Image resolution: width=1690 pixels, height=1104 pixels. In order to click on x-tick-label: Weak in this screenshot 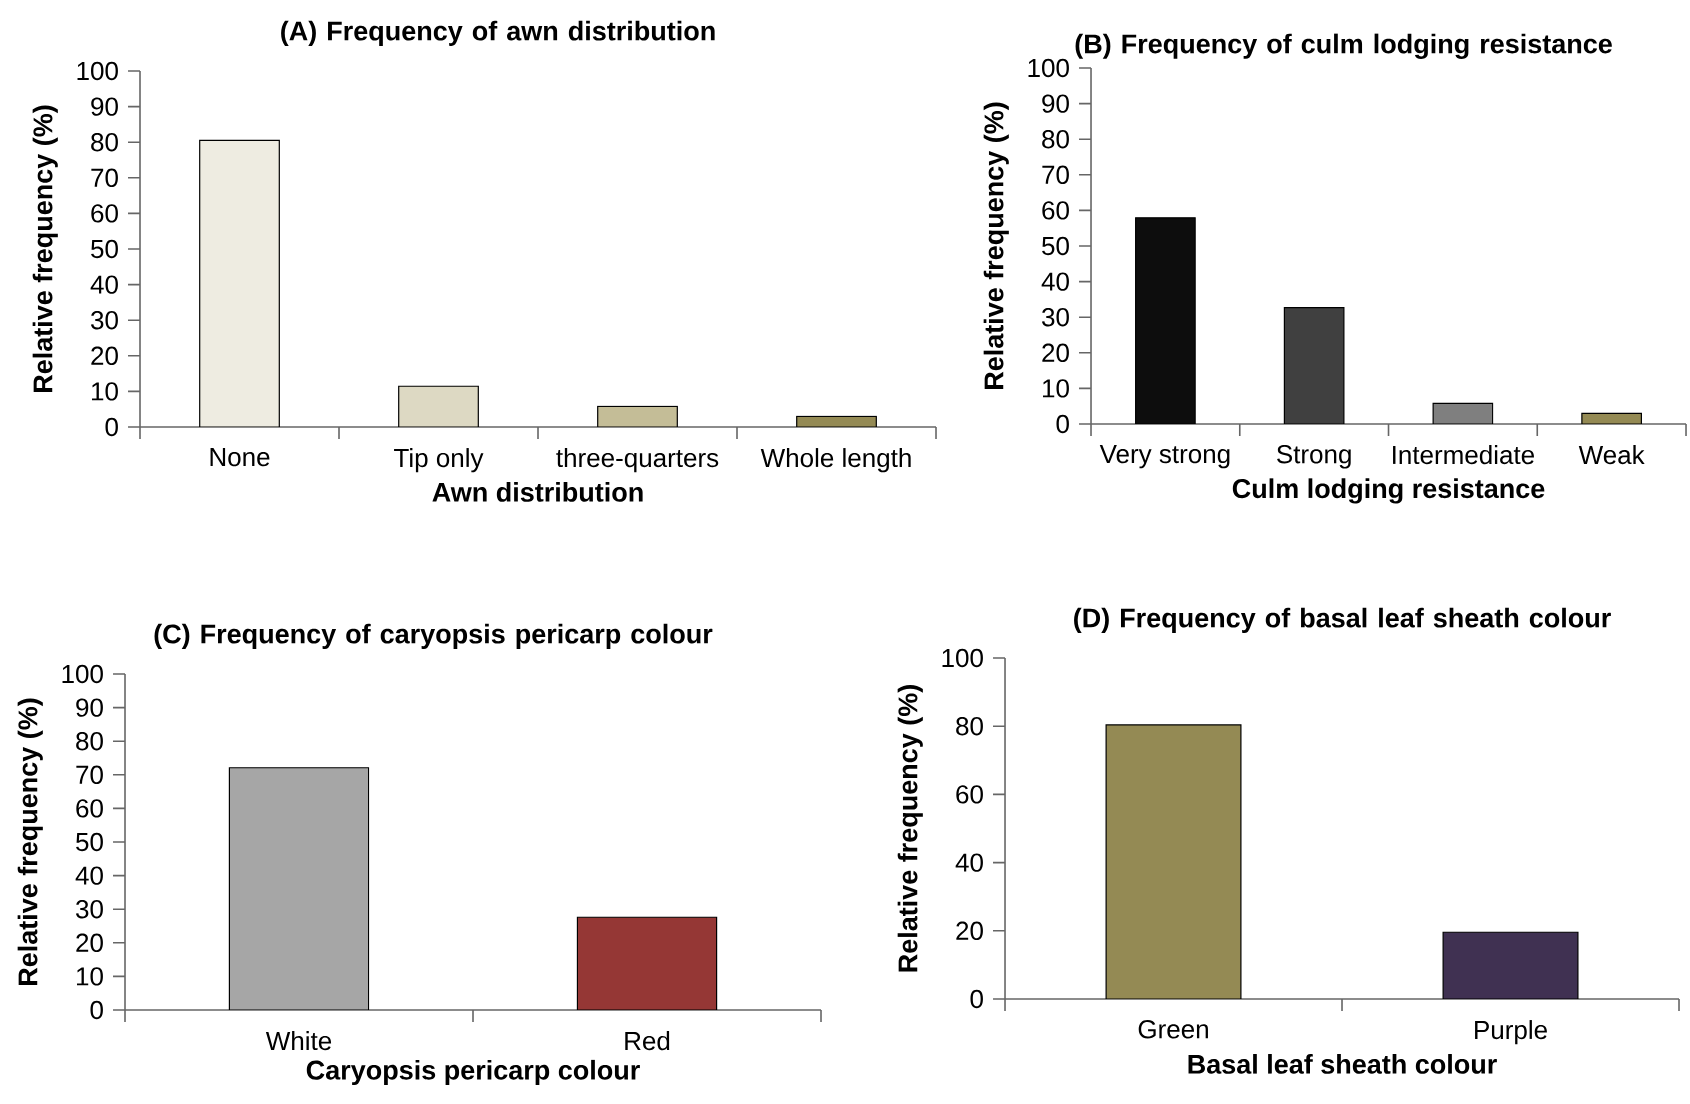, I will do `click(1611, 455)`.